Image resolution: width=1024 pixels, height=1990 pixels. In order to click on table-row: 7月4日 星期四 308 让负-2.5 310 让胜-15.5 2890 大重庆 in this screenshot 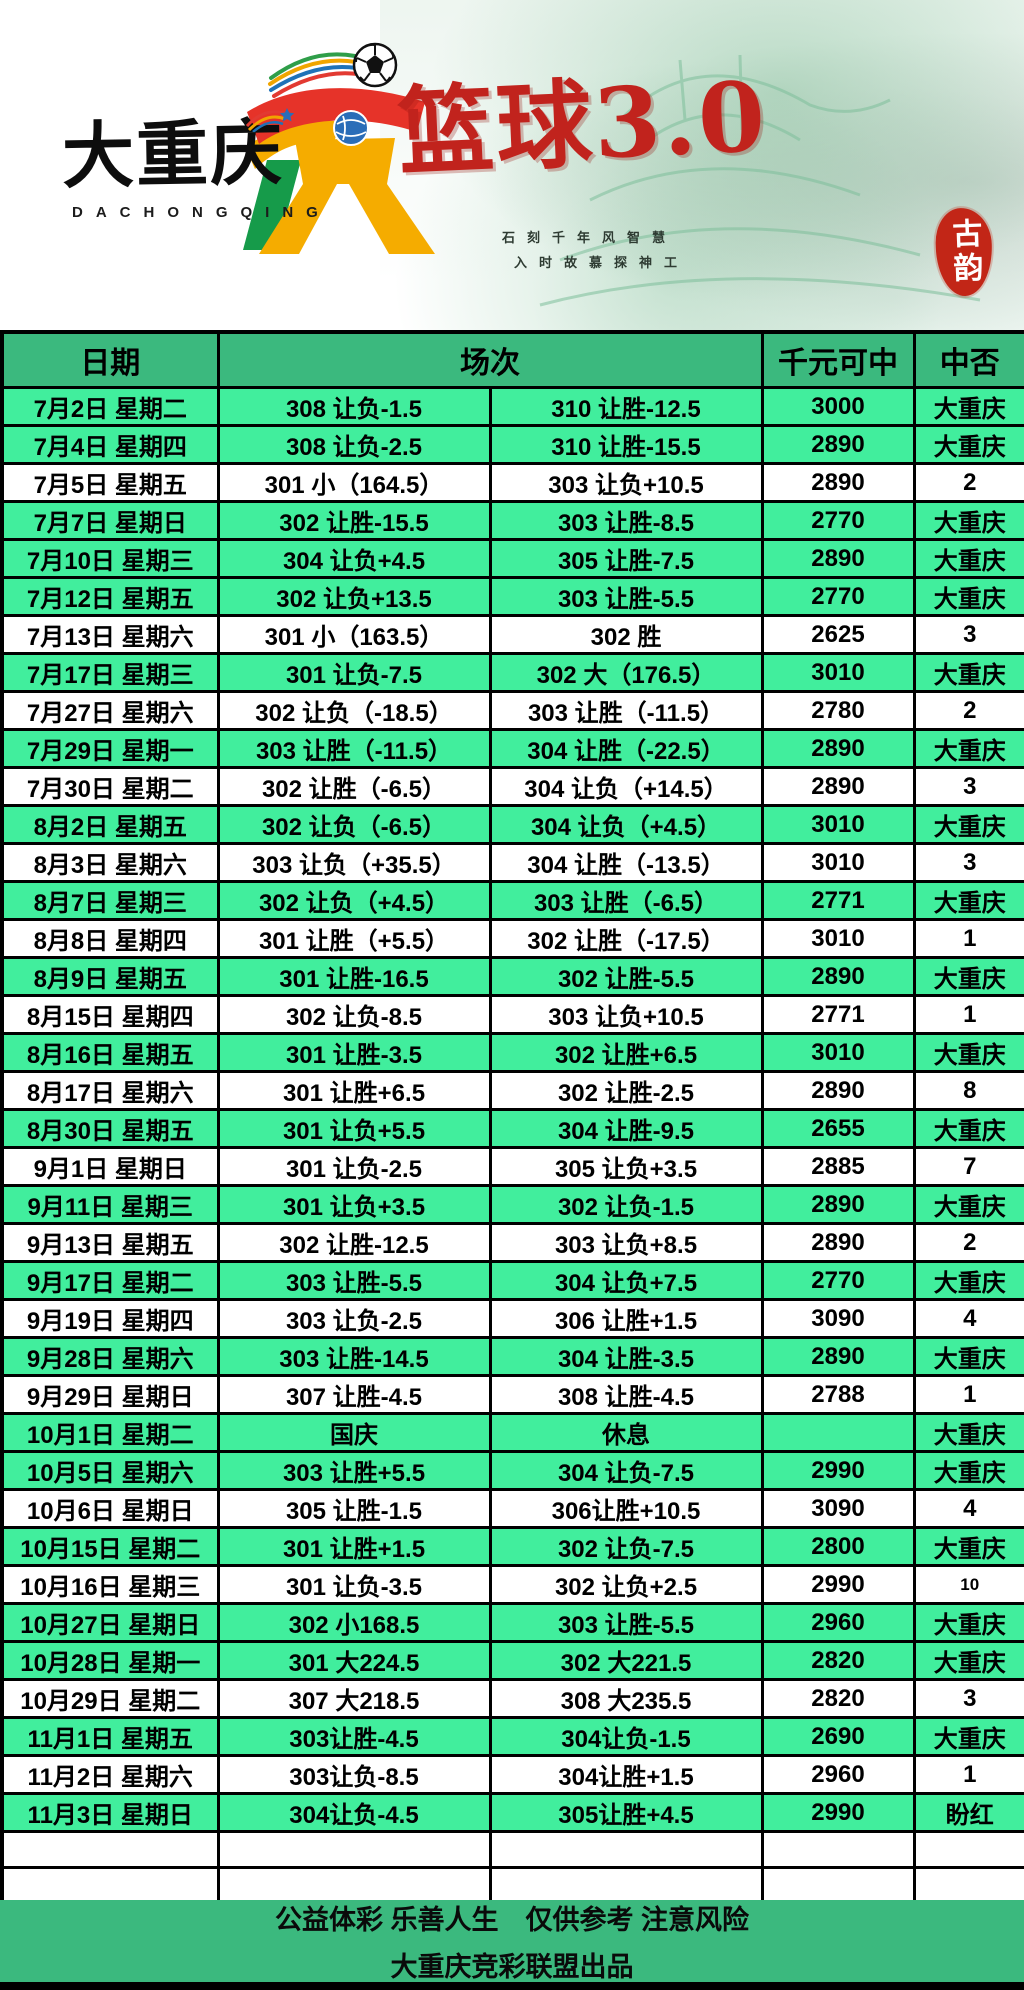, I will do `click(512, 444)`.